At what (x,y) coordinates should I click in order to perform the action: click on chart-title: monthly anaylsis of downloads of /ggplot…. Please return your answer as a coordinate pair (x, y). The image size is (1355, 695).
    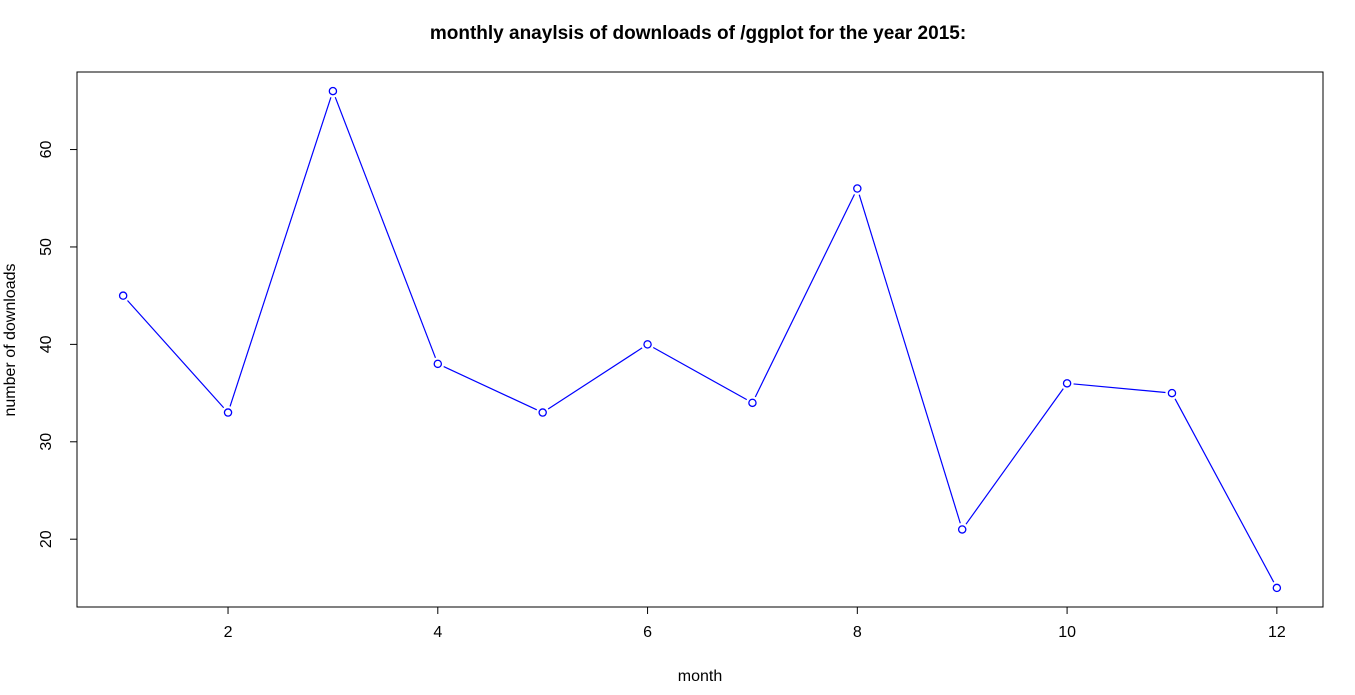
    Looking at the image, I should click on (698, 33).